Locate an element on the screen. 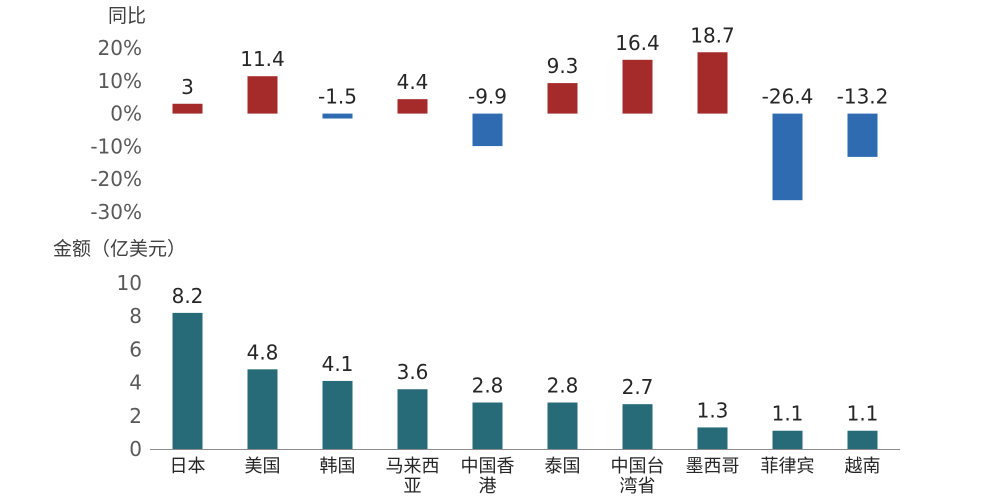 This screenshot has height=500, width=1000. top-bar-中国香港 is located at coordinates (487, 130).